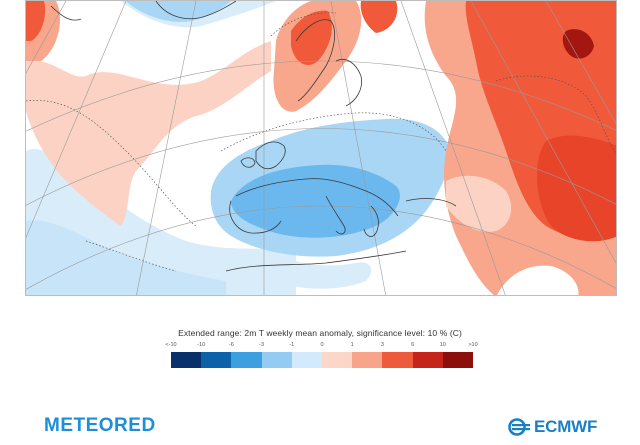  I want to click on colorbar-tick-label: 3, so click(382, 345).